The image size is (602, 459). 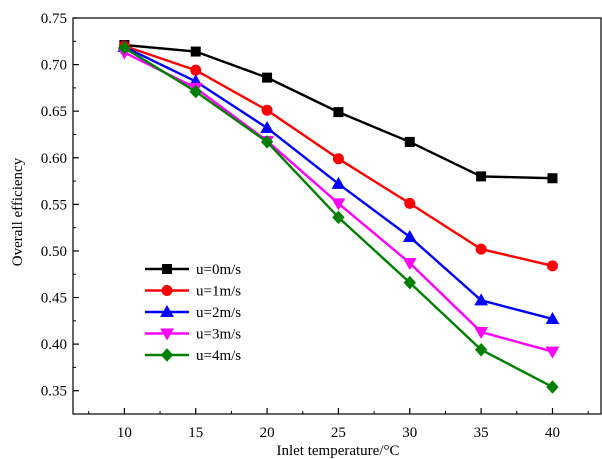 What do you see at coordinates (193, 292) in the screenshot?
I see `legend-item: u=1m/s` at bounding box center [193, 292].